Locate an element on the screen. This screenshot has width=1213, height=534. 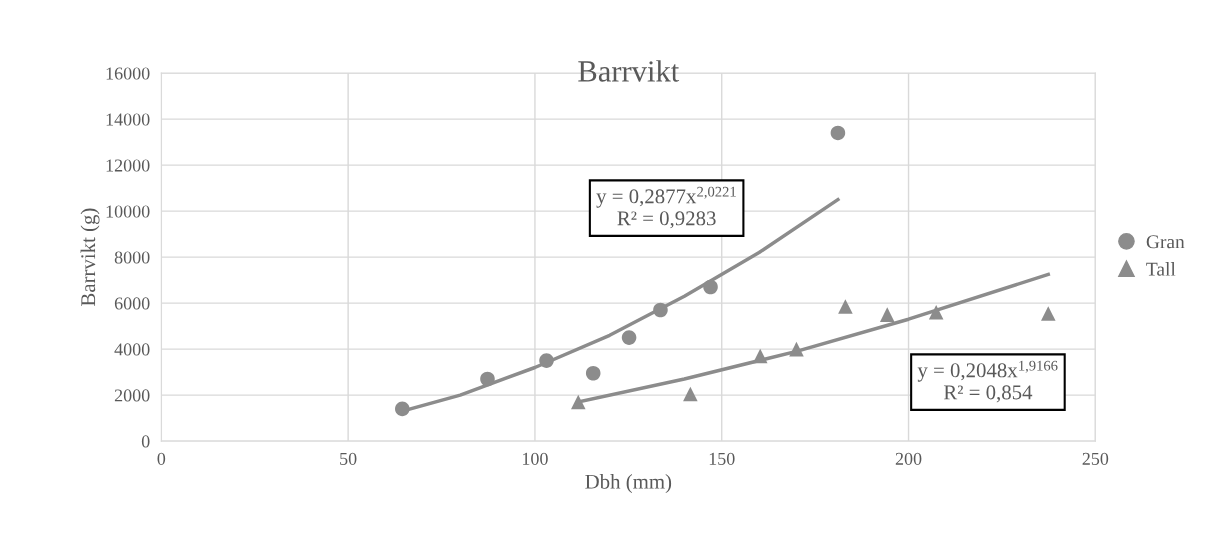
annotation: y = 0,2877x$^{2,0221}$ R² = 0,9283 is located at coordinates (666, 207).